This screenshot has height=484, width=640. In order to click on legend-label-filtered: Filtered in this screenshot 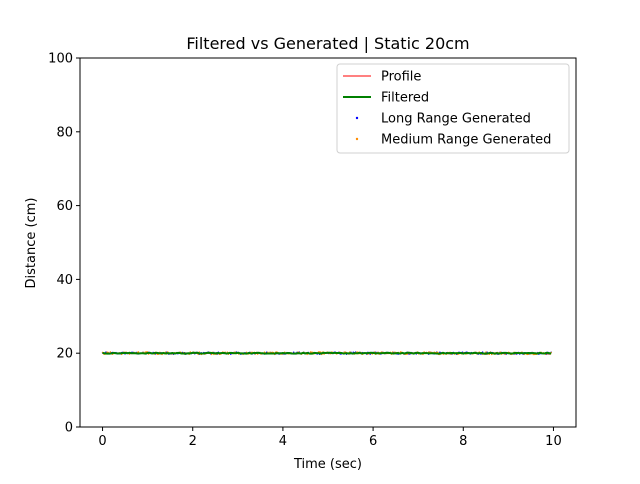, I will do `click(405, 98)`.